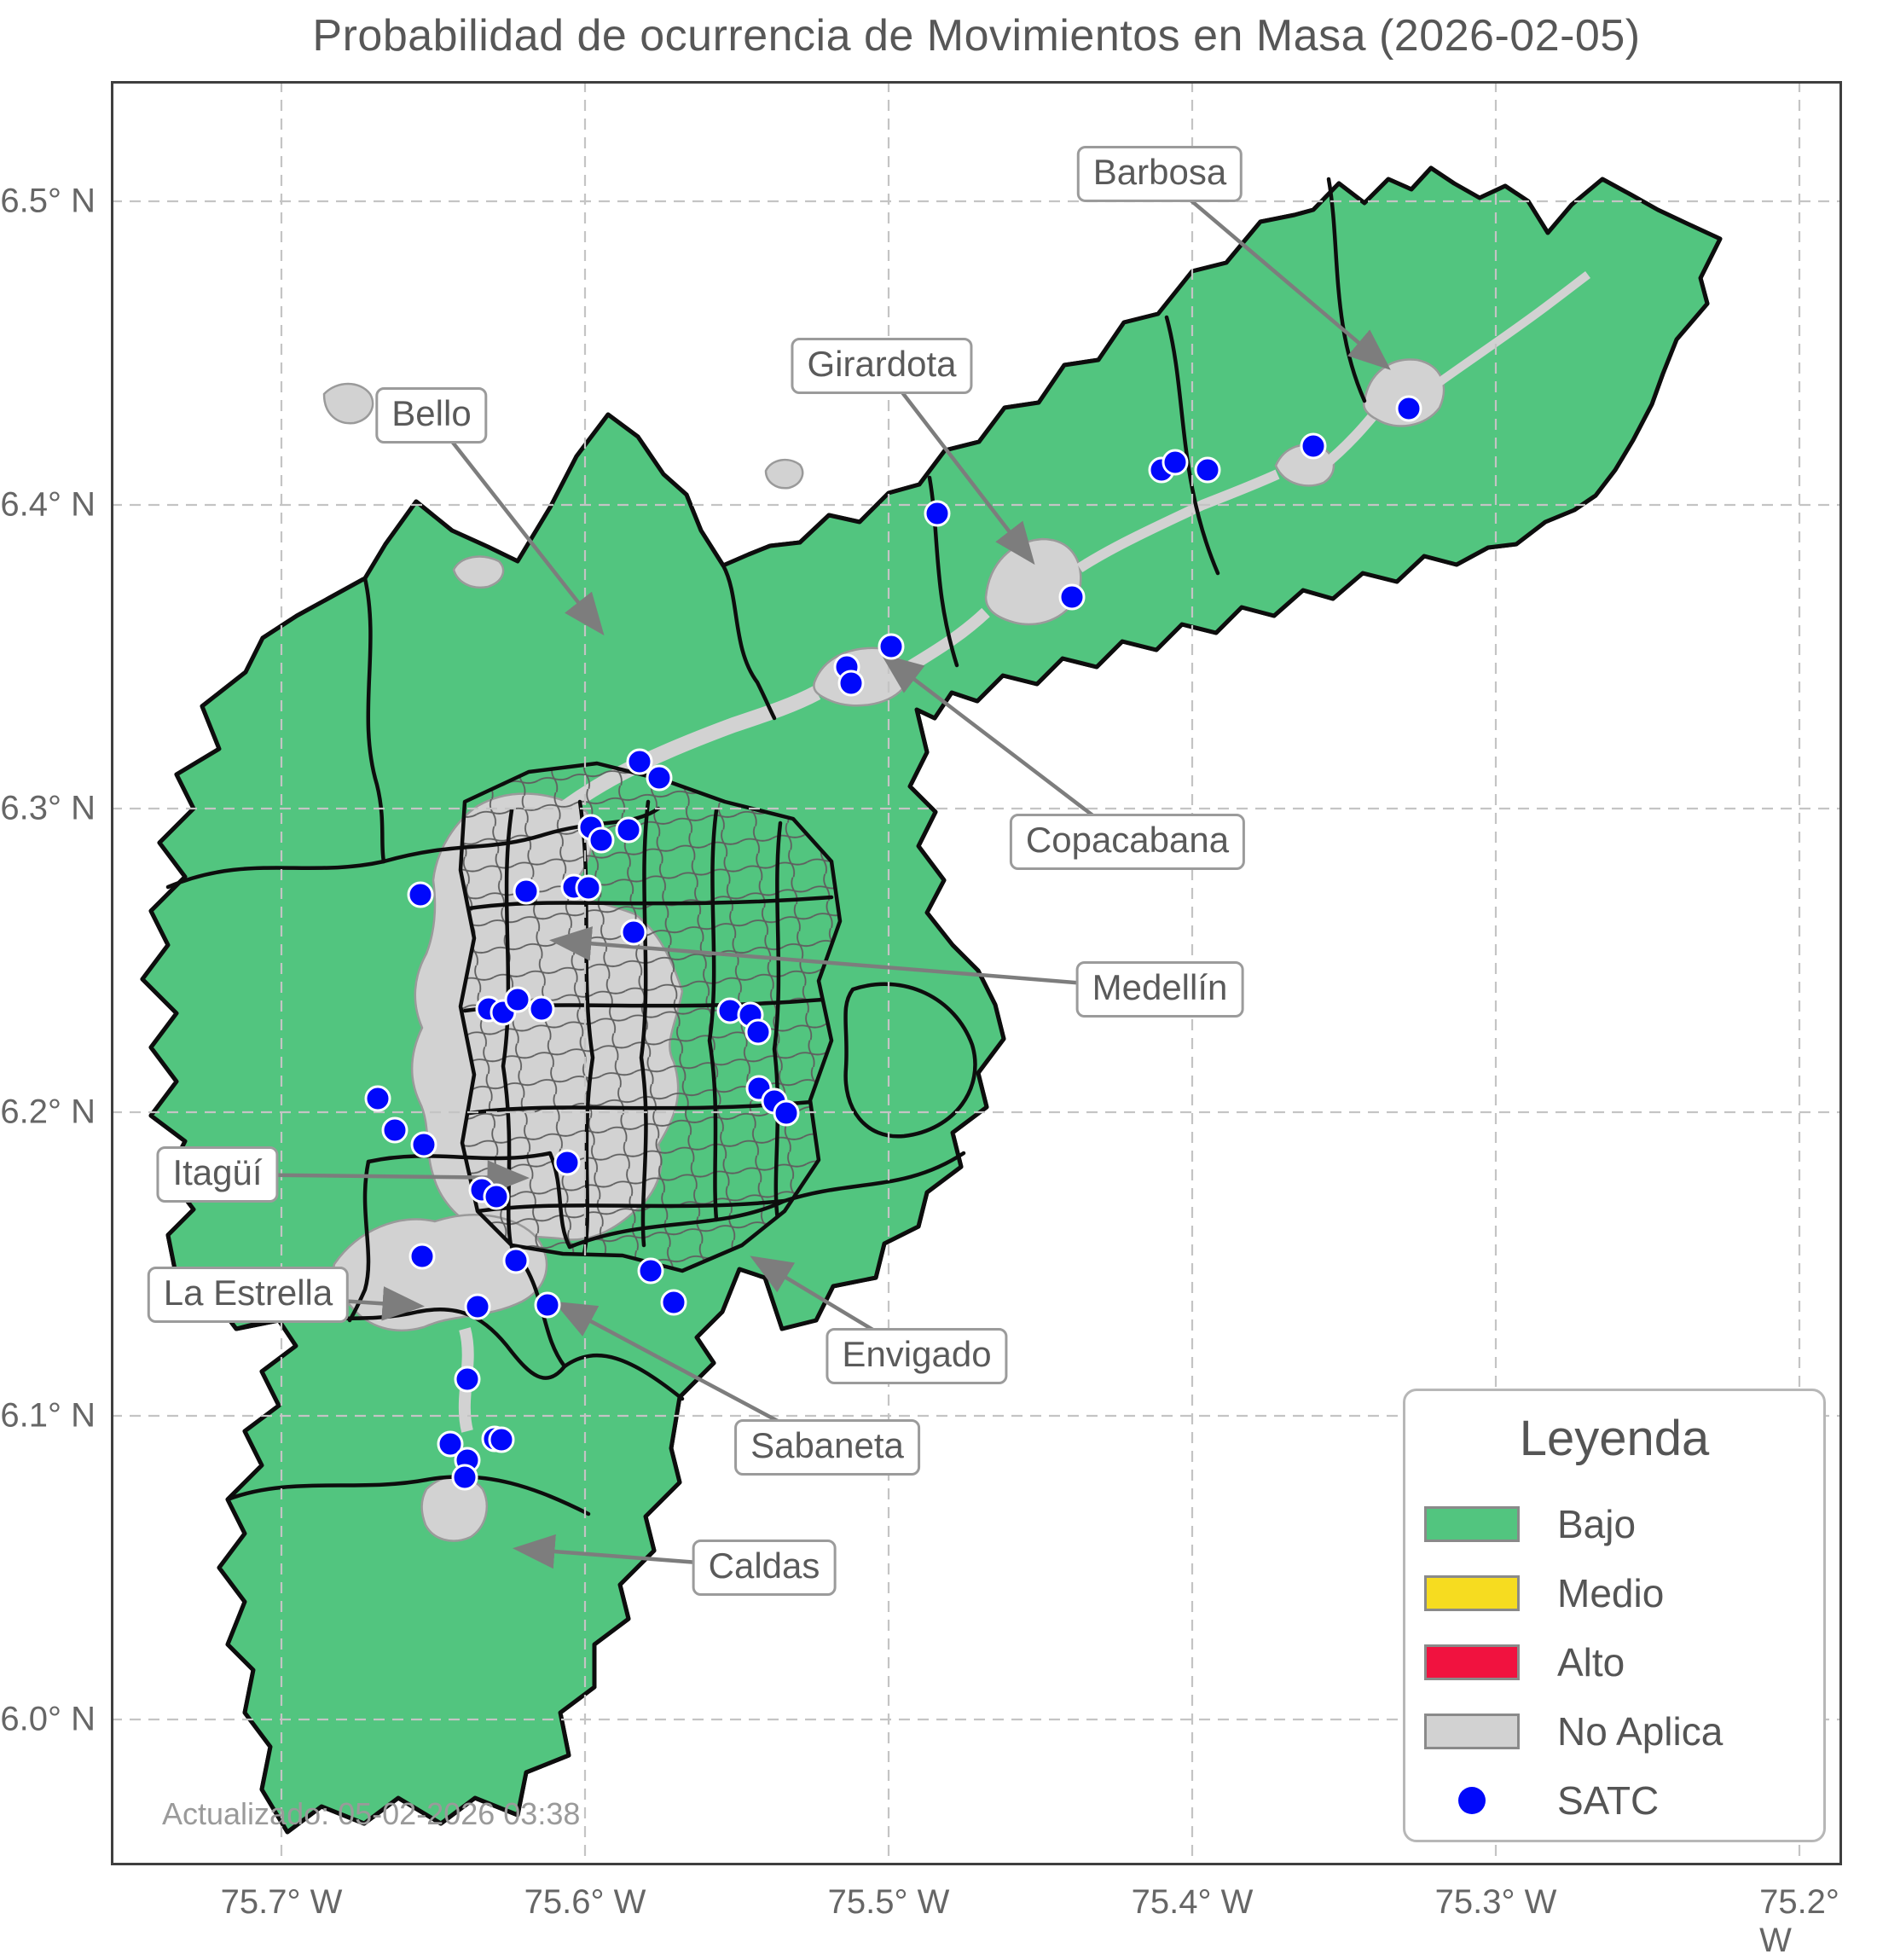 This screenshot has height=1960, width=1877. I want to click on x-tick-label: 75.5° W, so click(888, 1902).